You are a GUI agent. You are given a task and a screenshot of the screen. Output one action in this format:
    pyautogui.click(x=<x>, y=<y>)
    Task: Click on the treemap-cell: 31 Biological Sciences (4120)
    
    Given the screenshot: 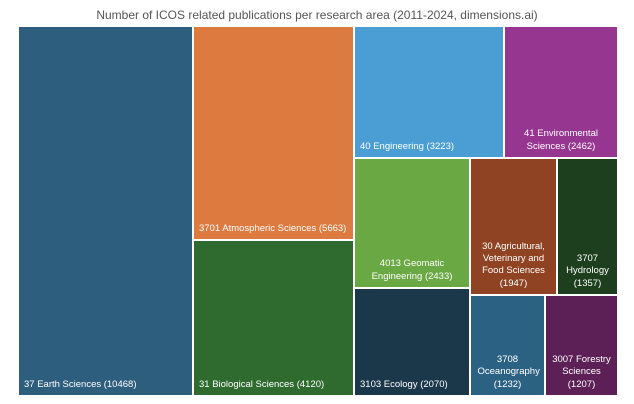 What is the action you would take?
    pyautogui.click(x=273, y=318)
    